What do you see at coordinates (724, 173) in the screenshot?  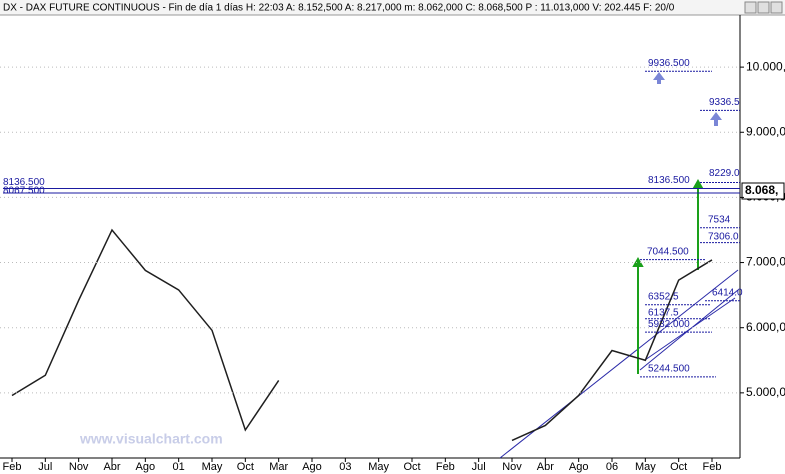 I see `level-label: 8229.0` at bounding box center [724, 173].